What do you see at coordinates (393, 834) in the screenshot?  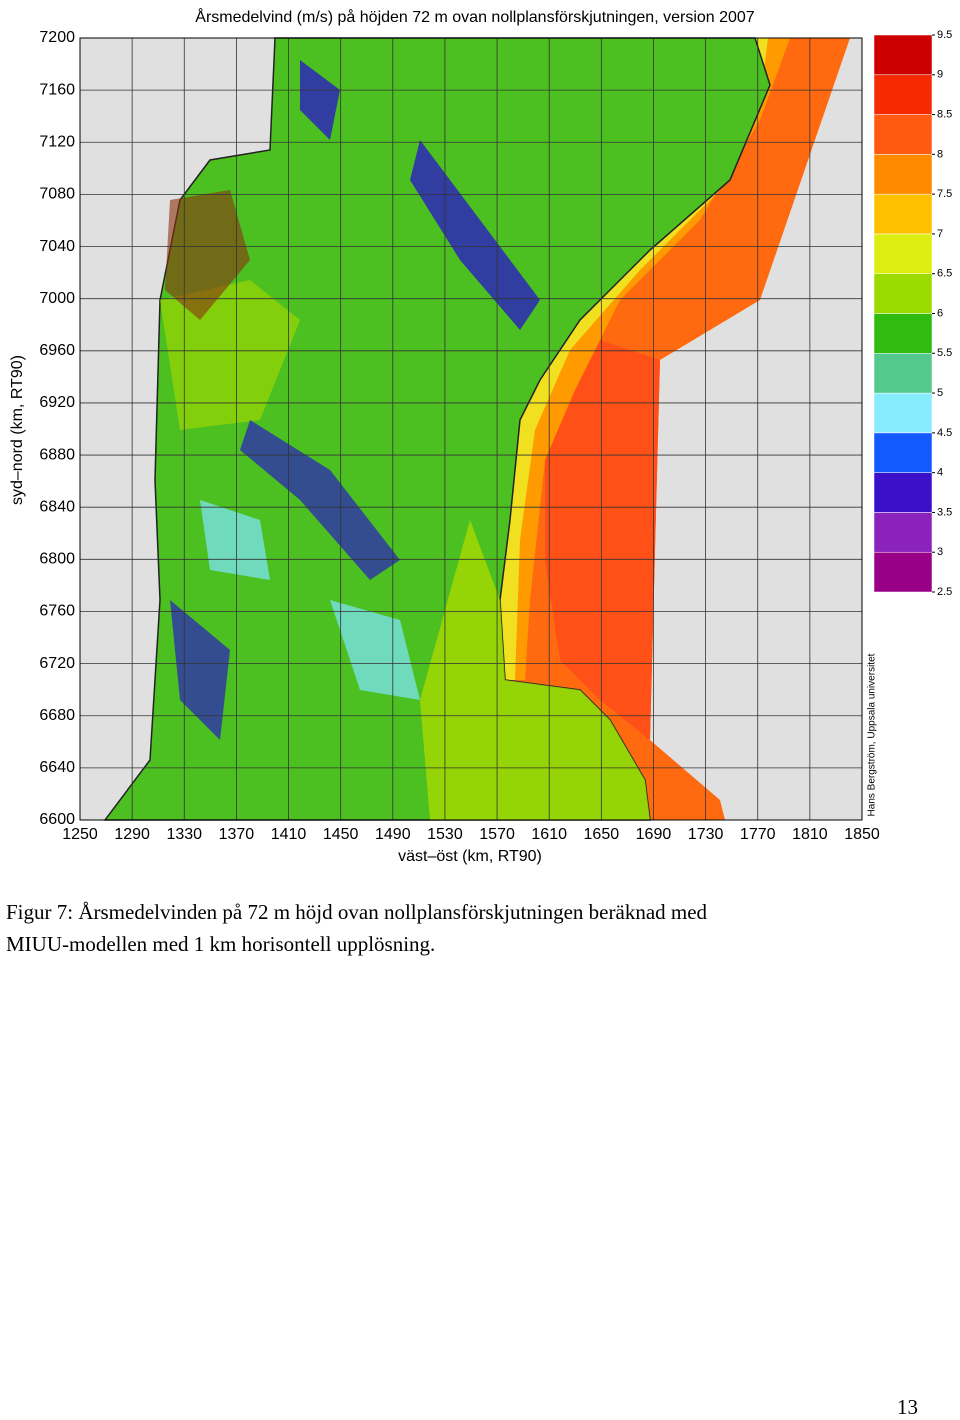 I see `x-tick-label: 1490` at bounding box center [393, 834].